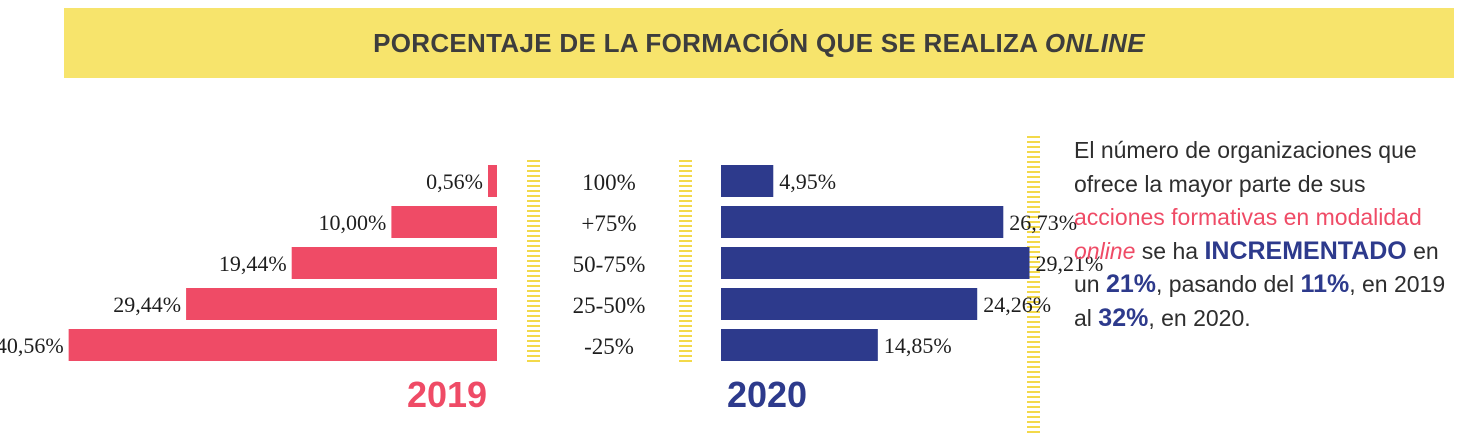 The image size is (1459, 443). What do you see at coordinates (918, 345) in the screenshot?
I see `value-label-2020-4: 14,85%` at bounding box center [918, 345].